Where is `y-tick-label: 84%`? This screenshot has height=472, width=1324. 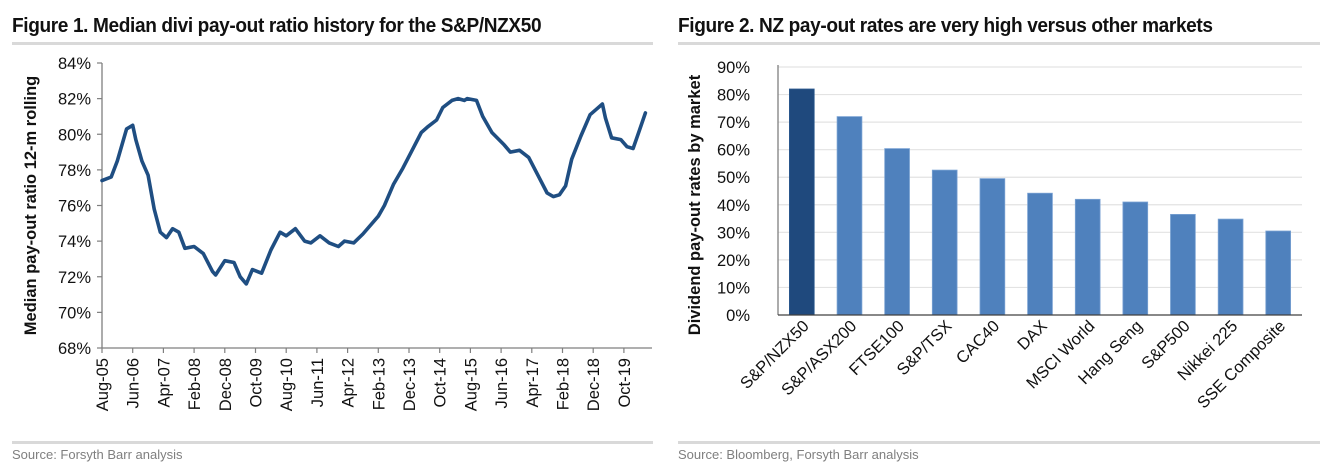
y-tick-label: 84% is located at coordinates (74, 64).